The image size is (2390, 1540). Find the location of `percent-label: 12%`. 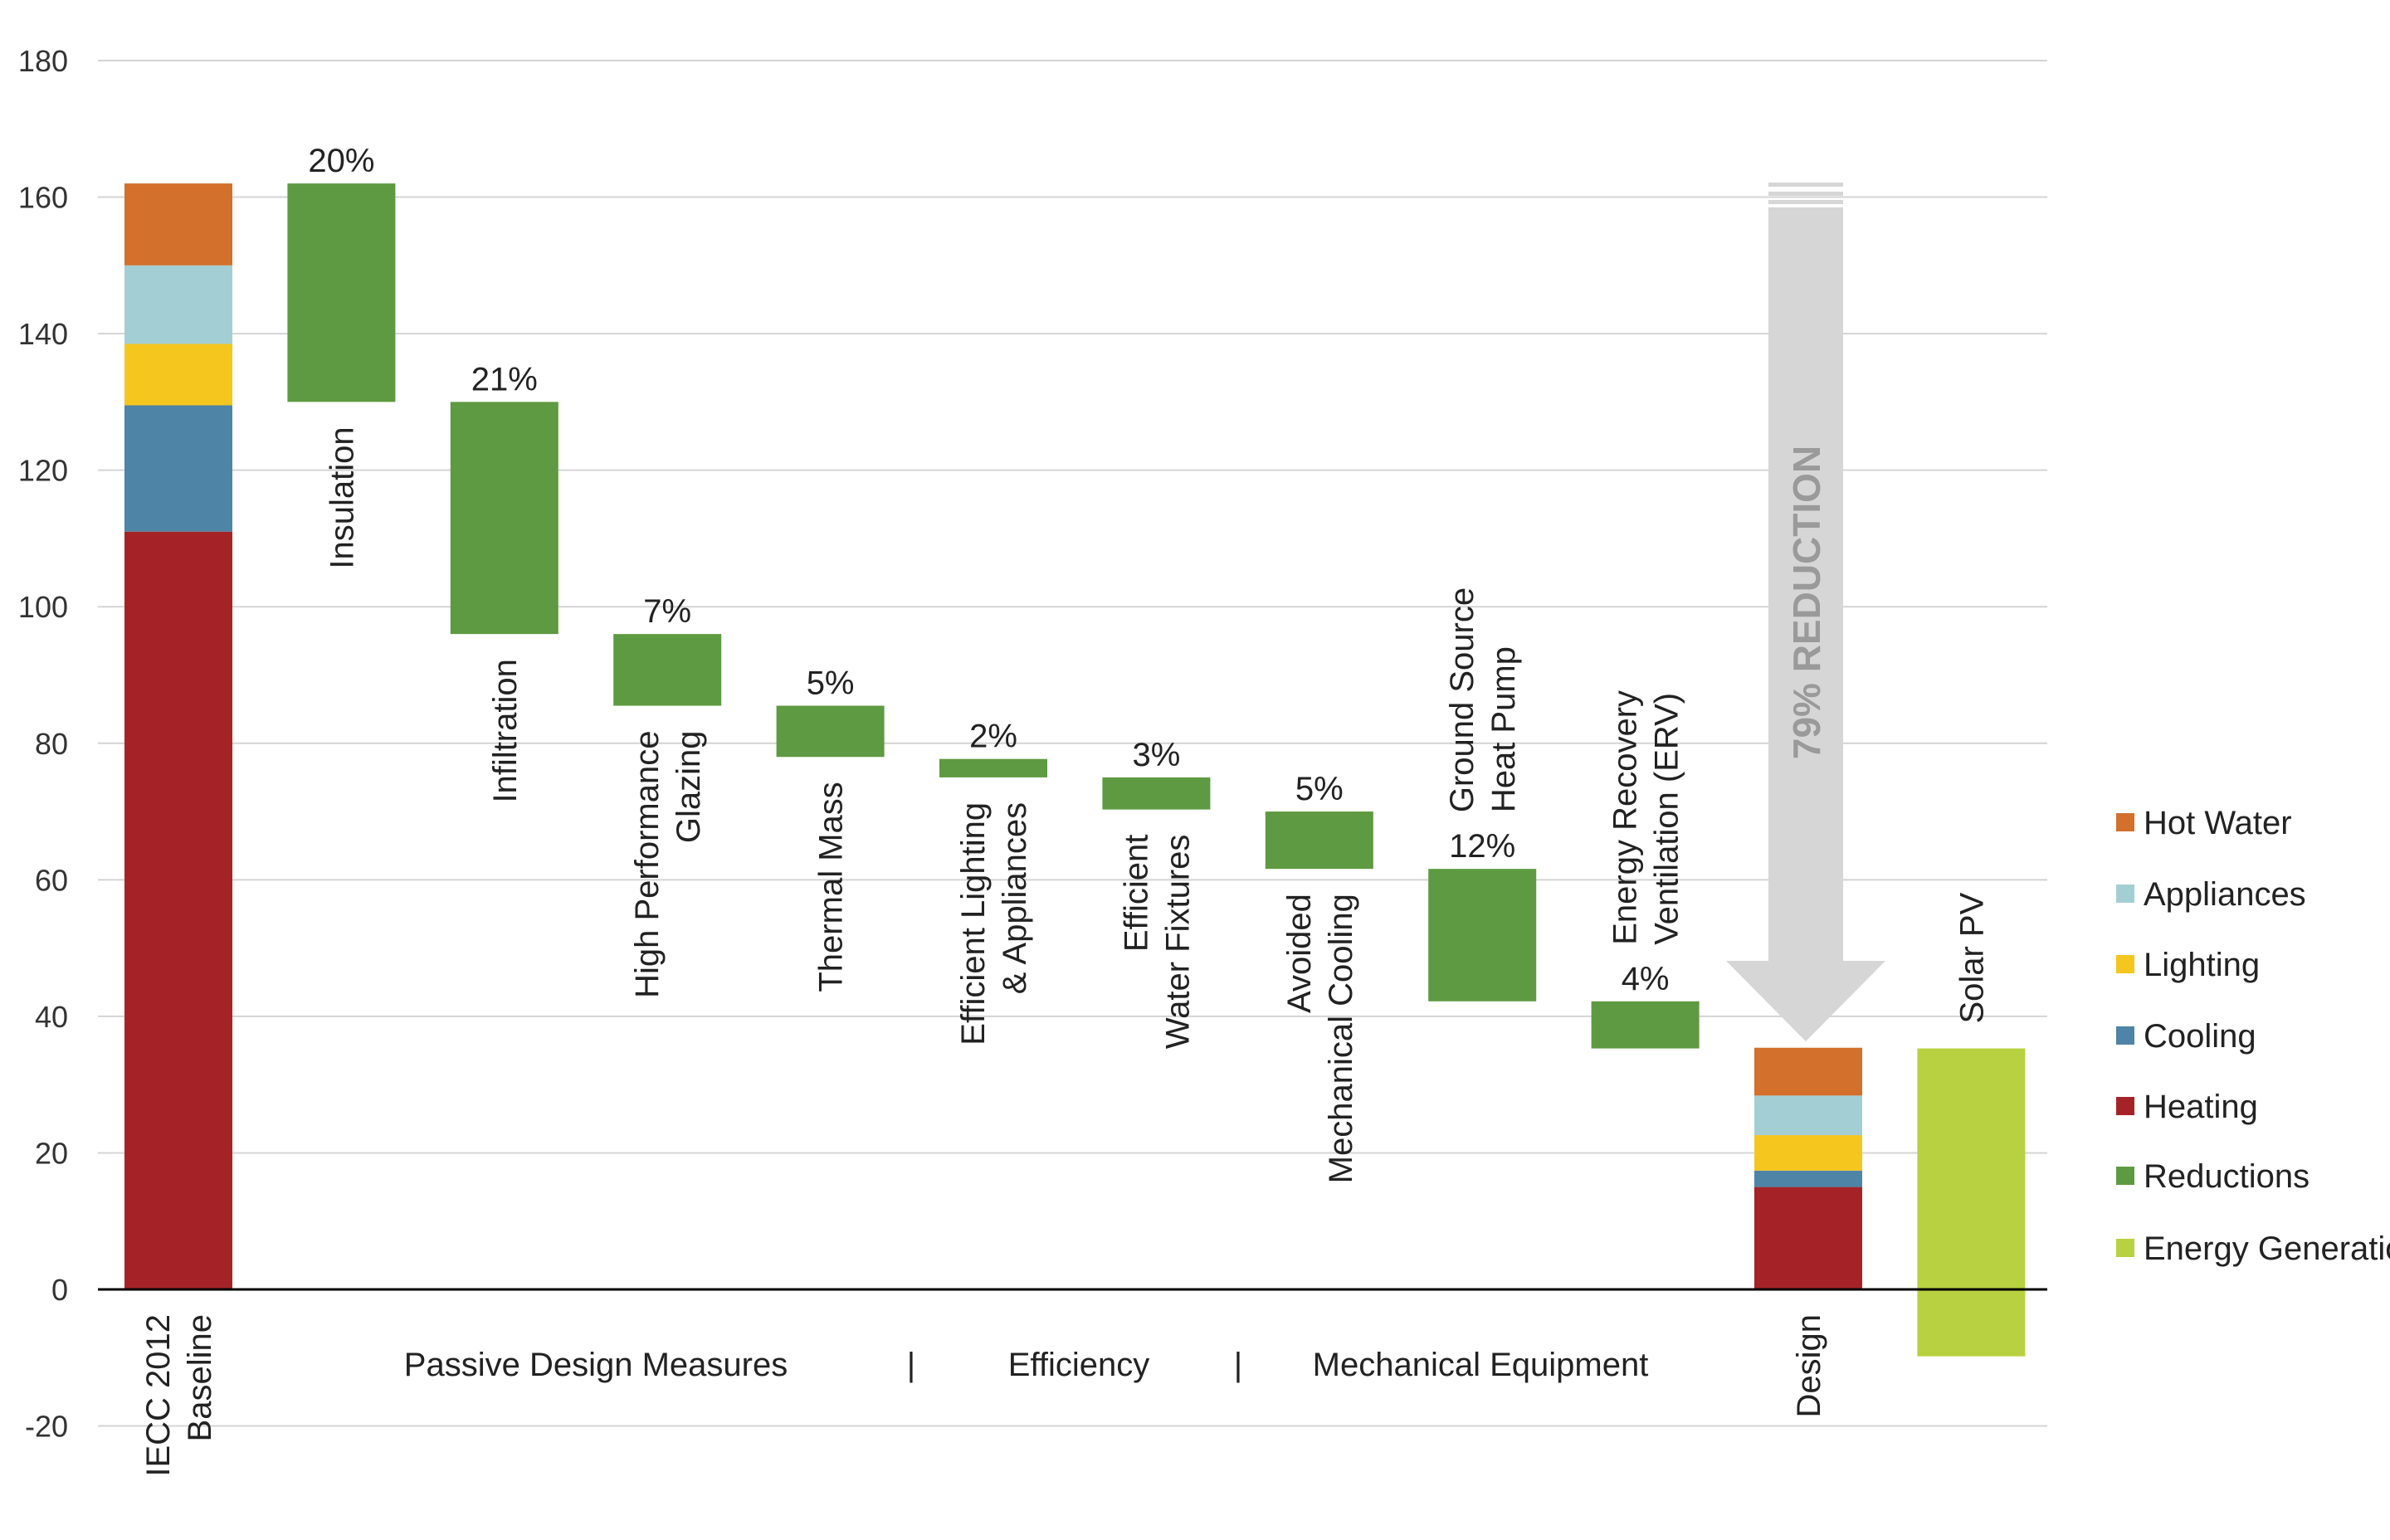

percent-label: 12% is located at coordinates (1482, 846).